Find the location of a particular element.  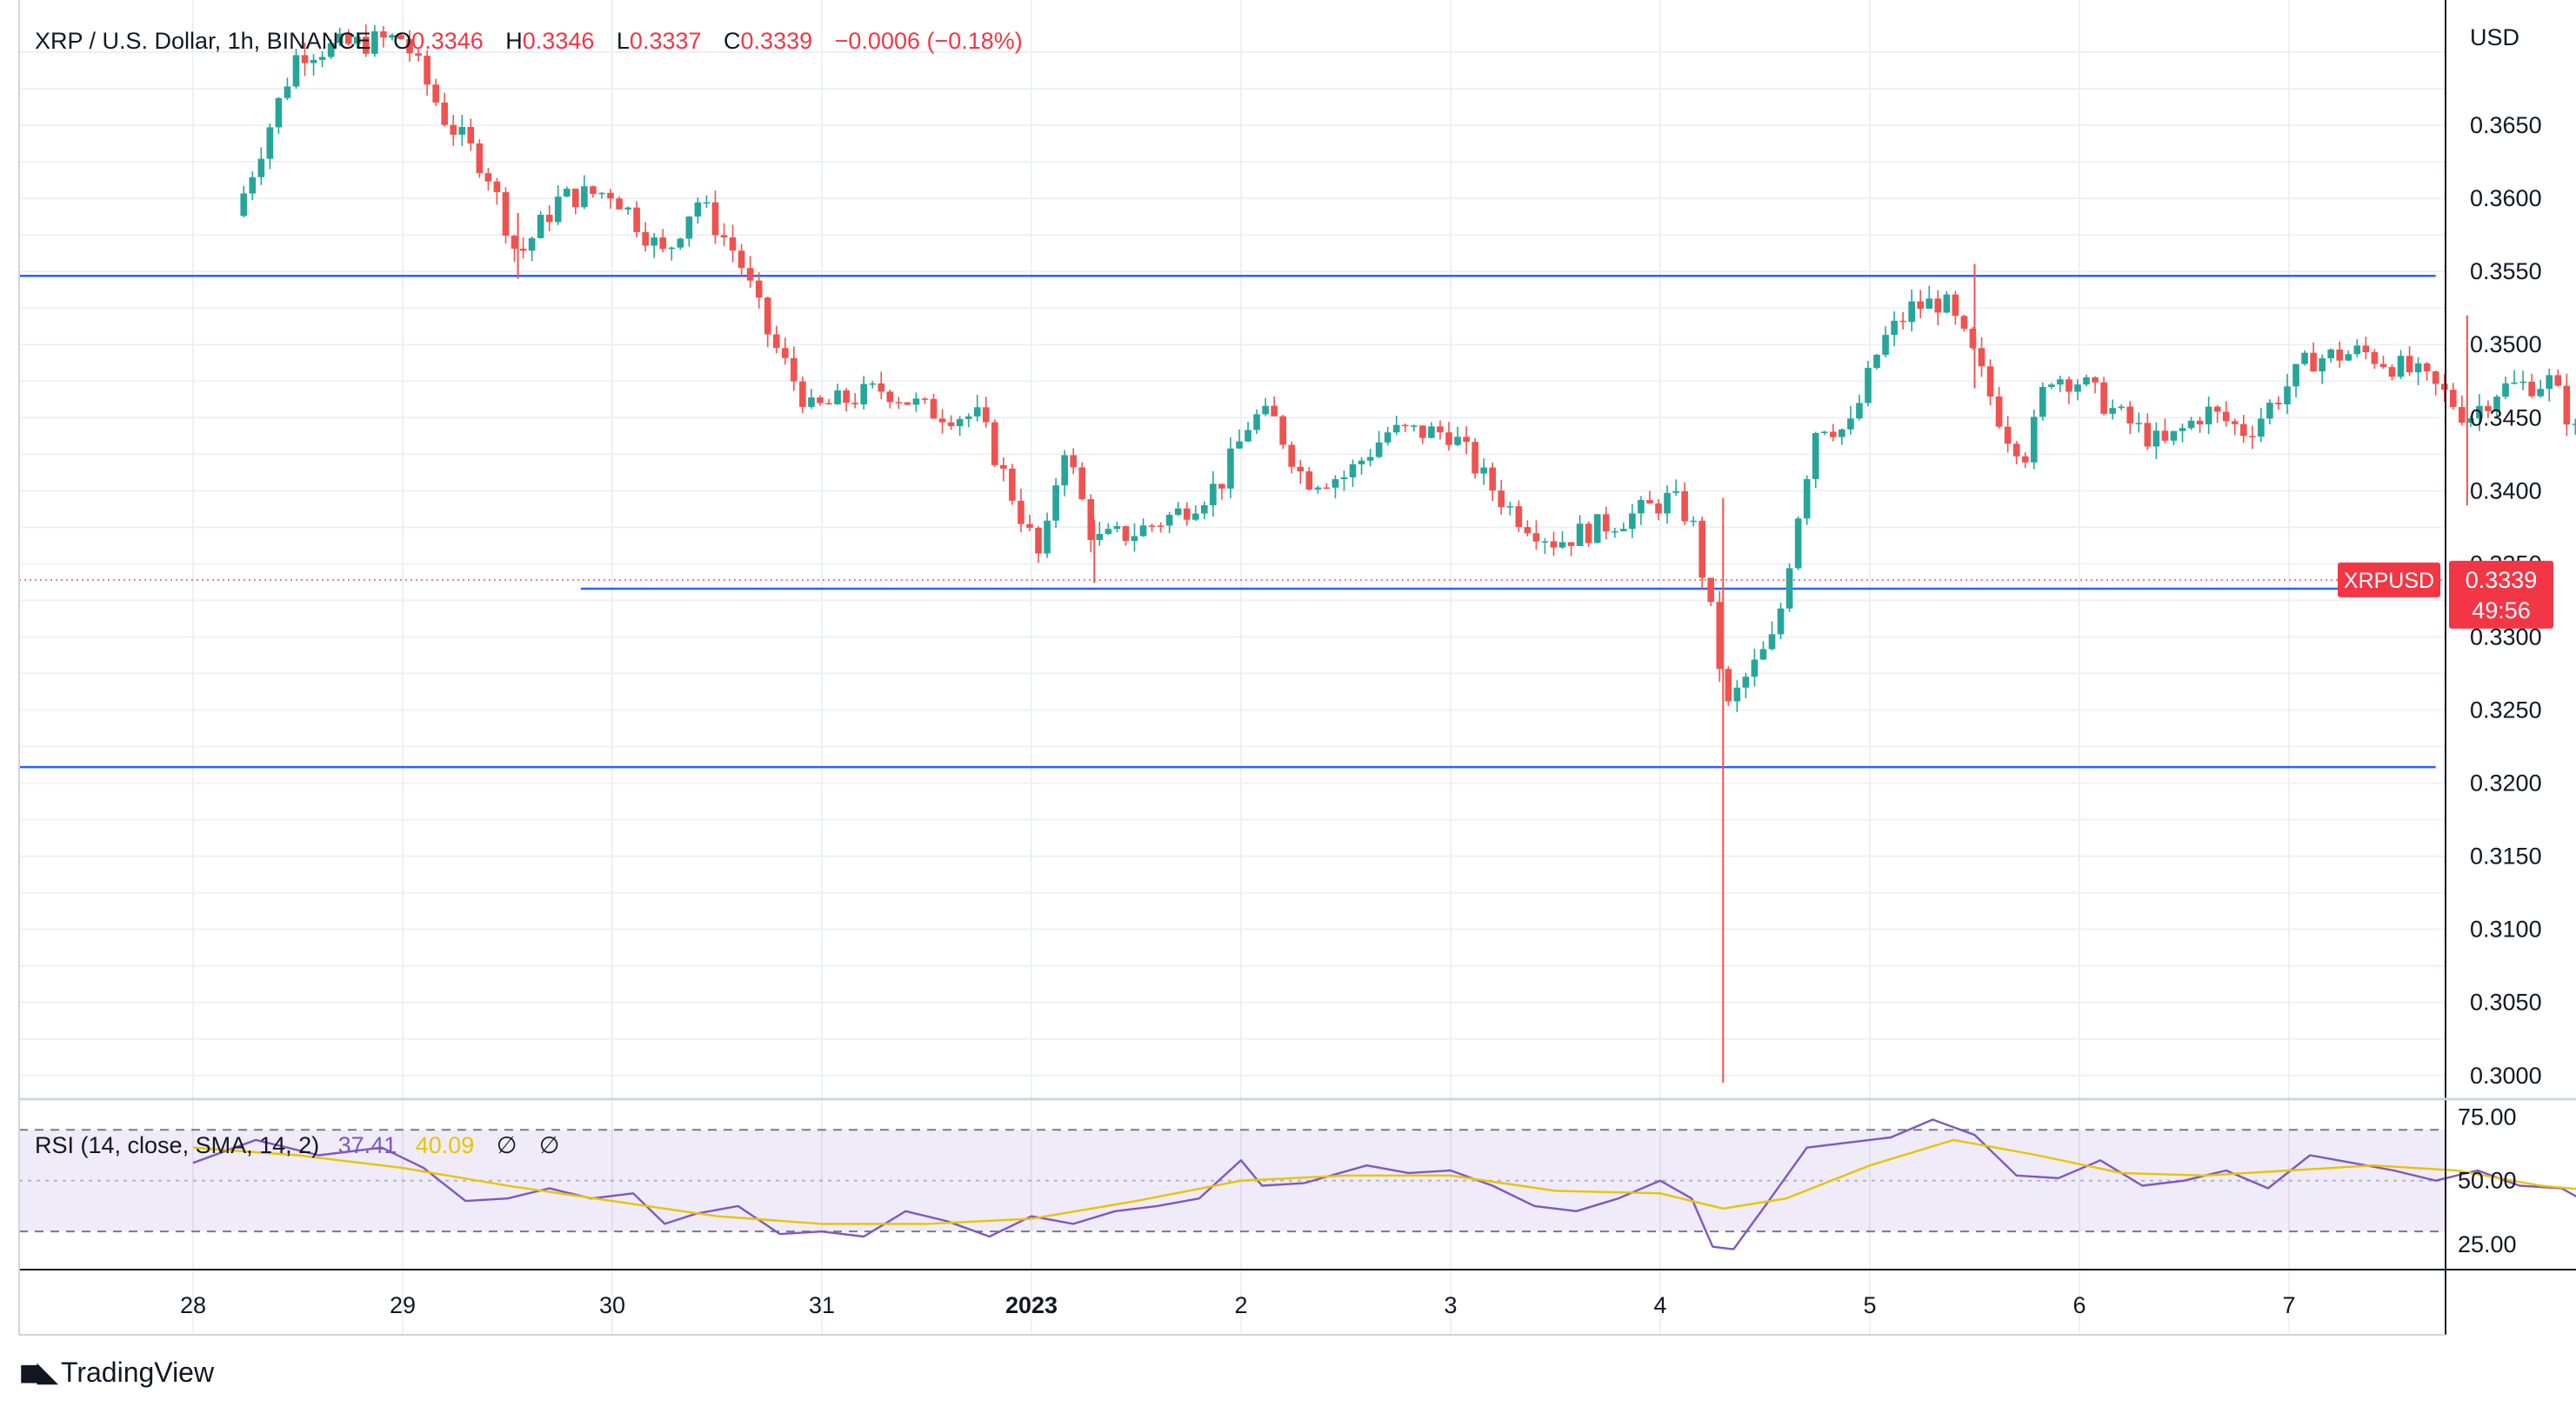

time-tick-label: 2 is located at coordinates (1240, 1305).